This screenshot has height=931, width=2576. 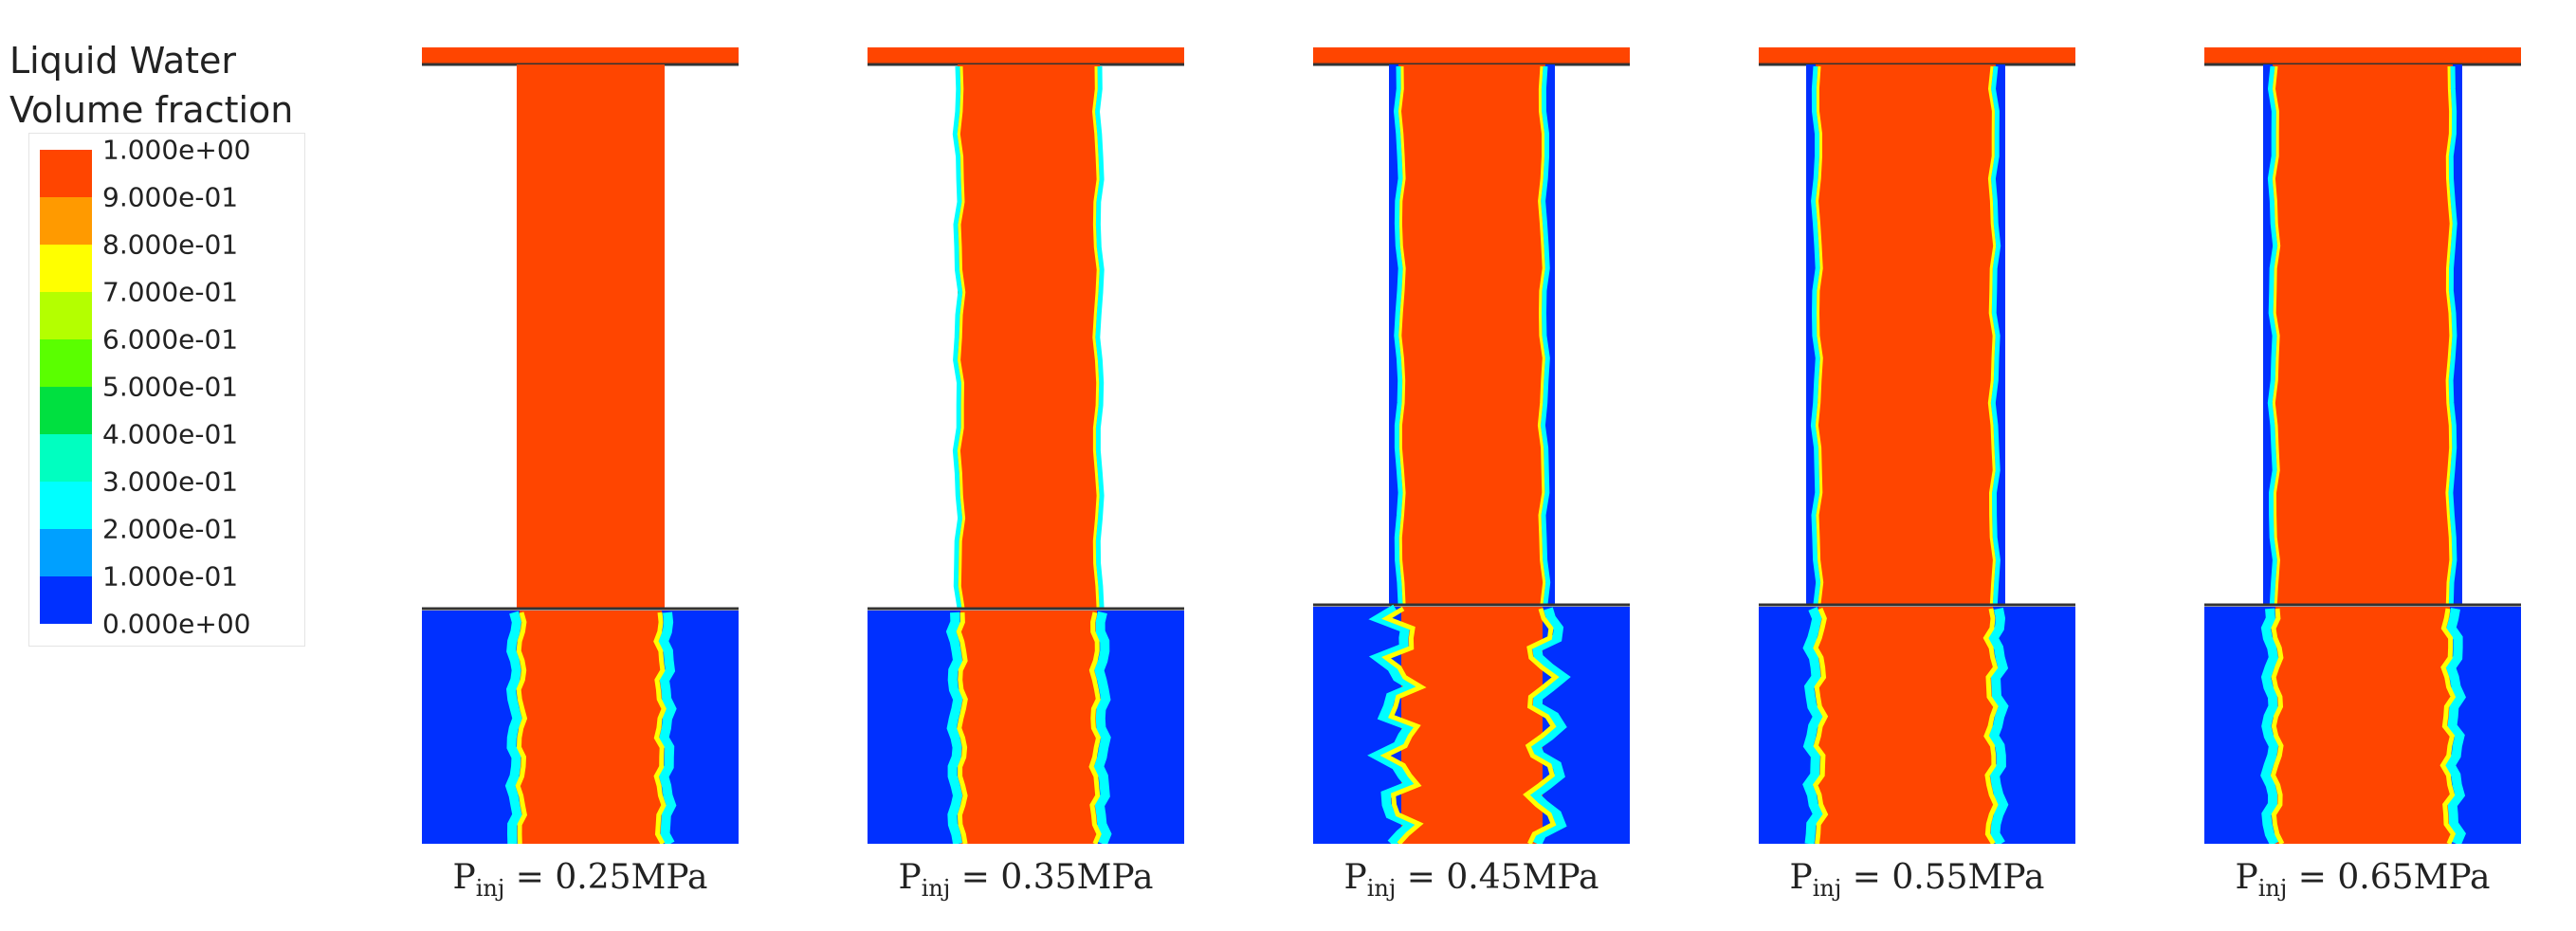 I want to click on caption-pressure: = 0.55MPa, so click(x=1943, y=878).